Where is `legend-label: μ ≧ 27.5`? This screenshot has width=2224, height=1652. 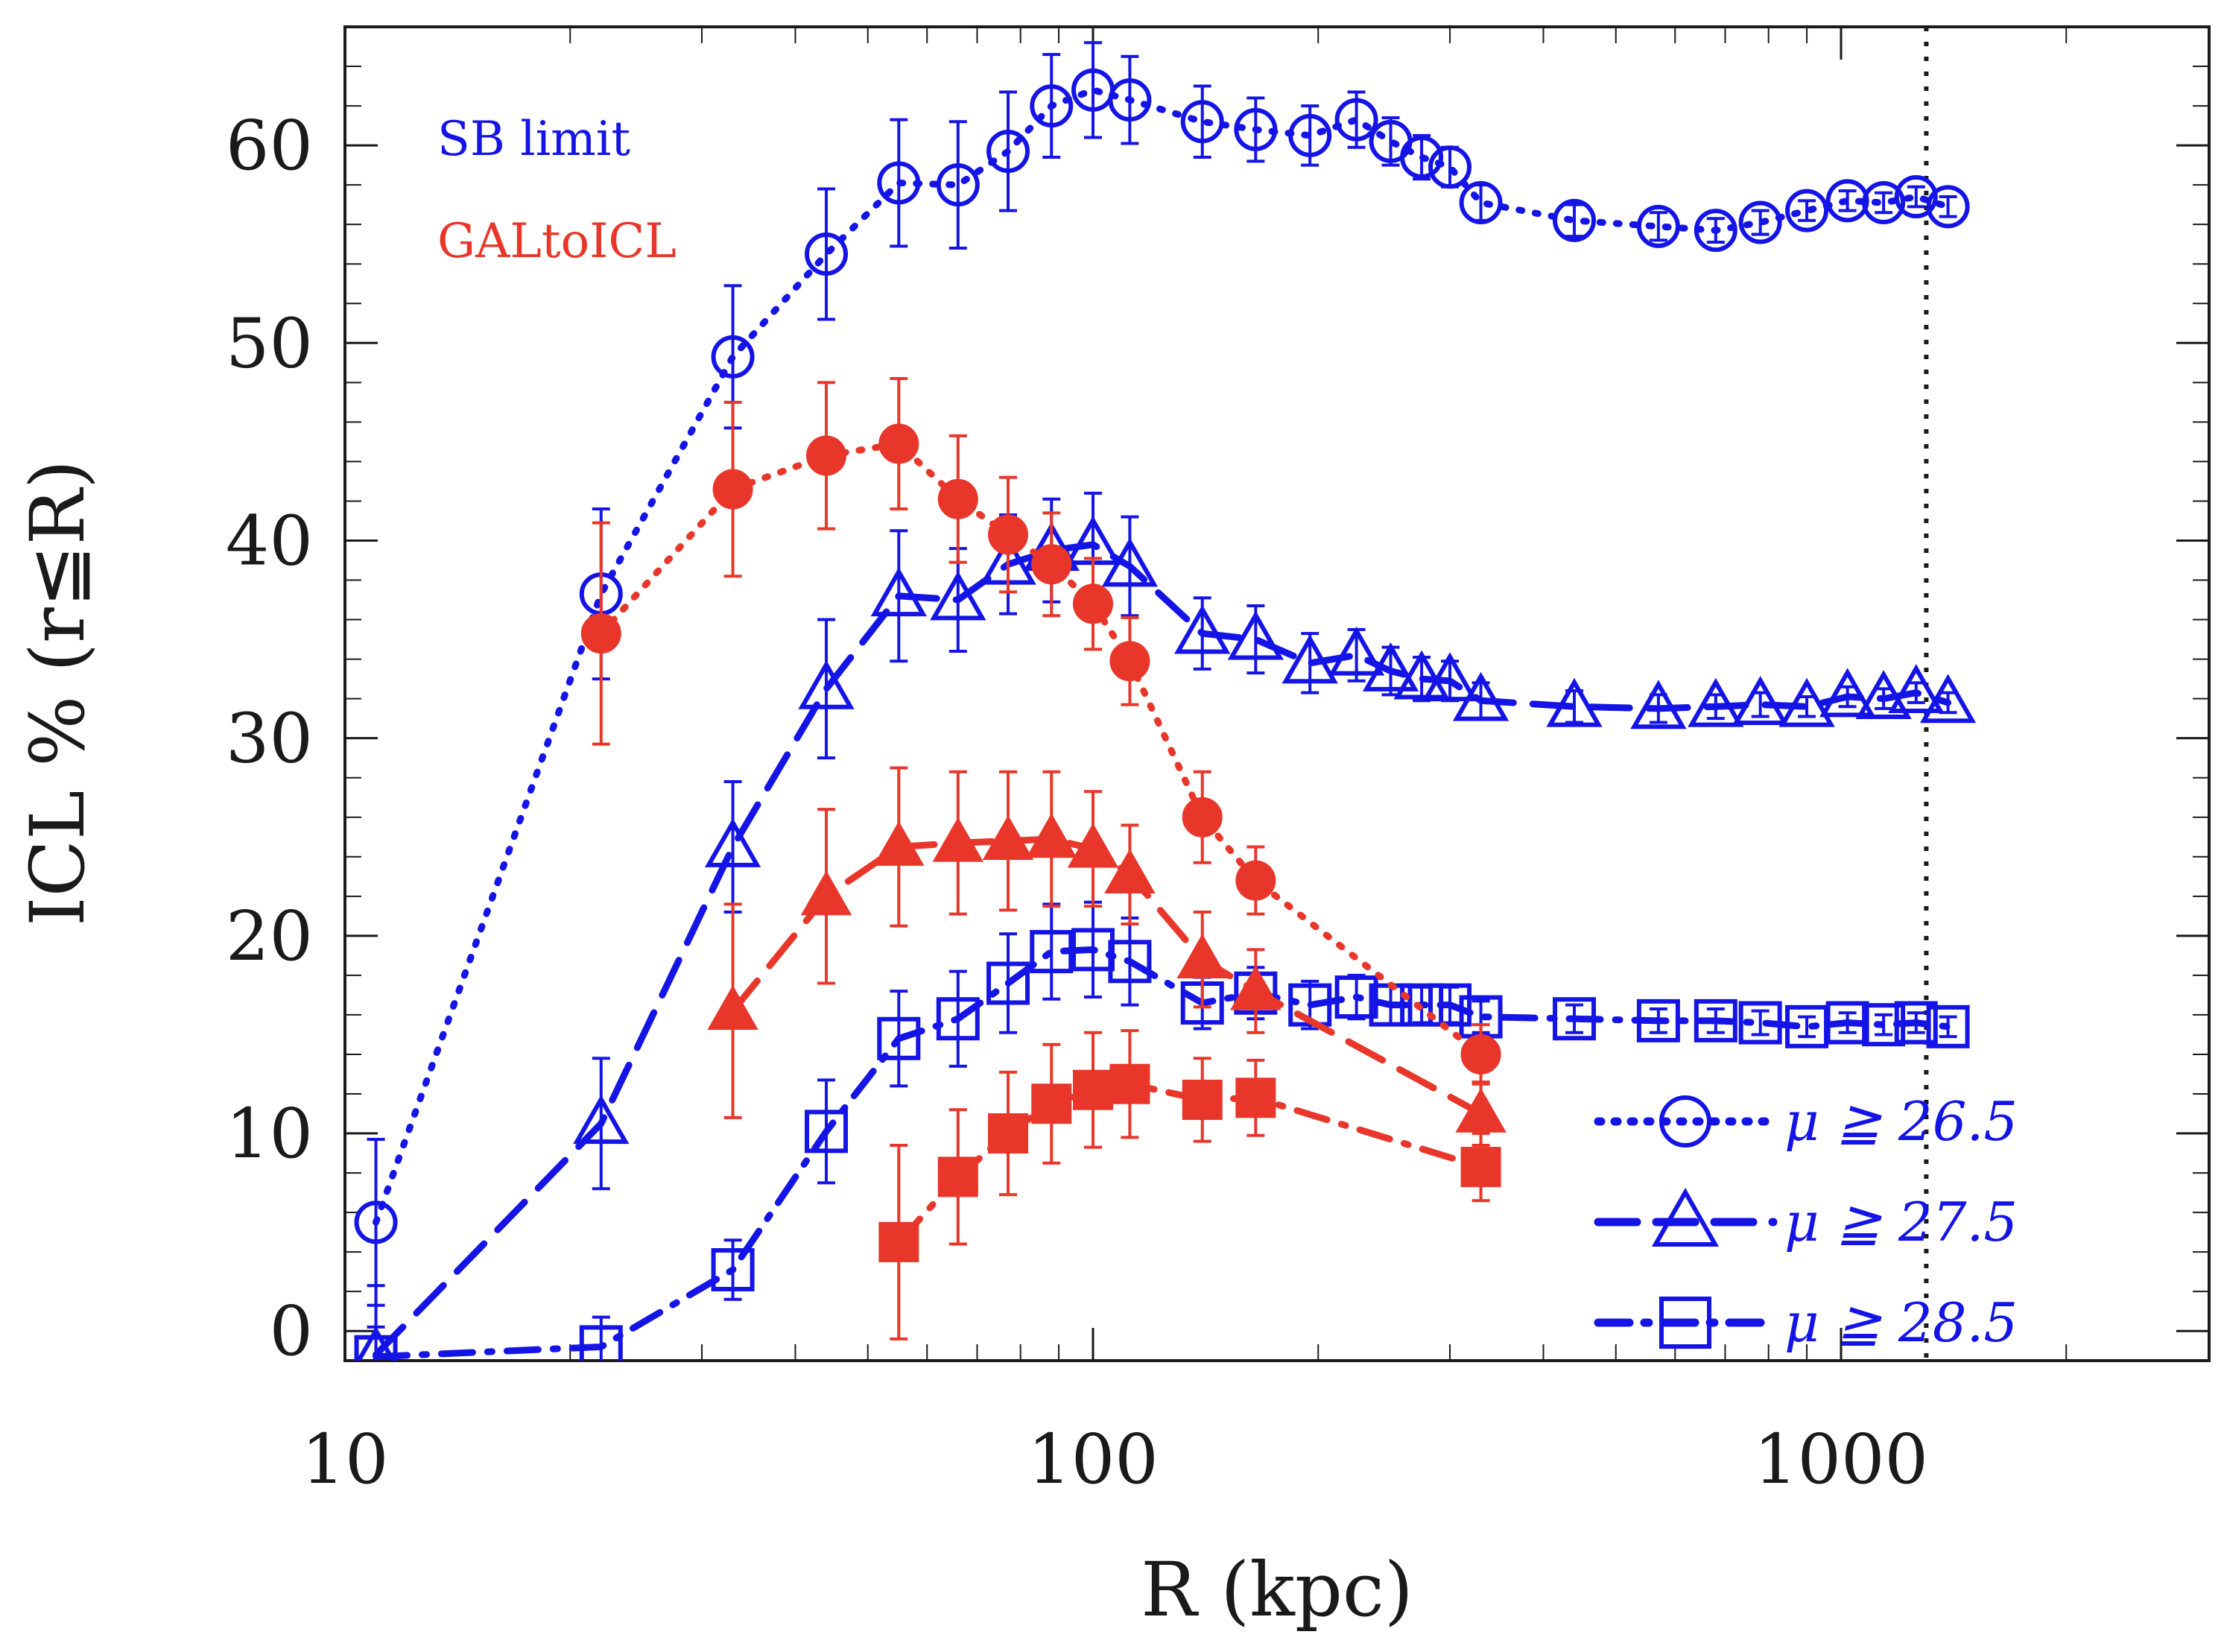
legend-label: μ ≧ 27.5 is located at coordinates (1901, 1222).